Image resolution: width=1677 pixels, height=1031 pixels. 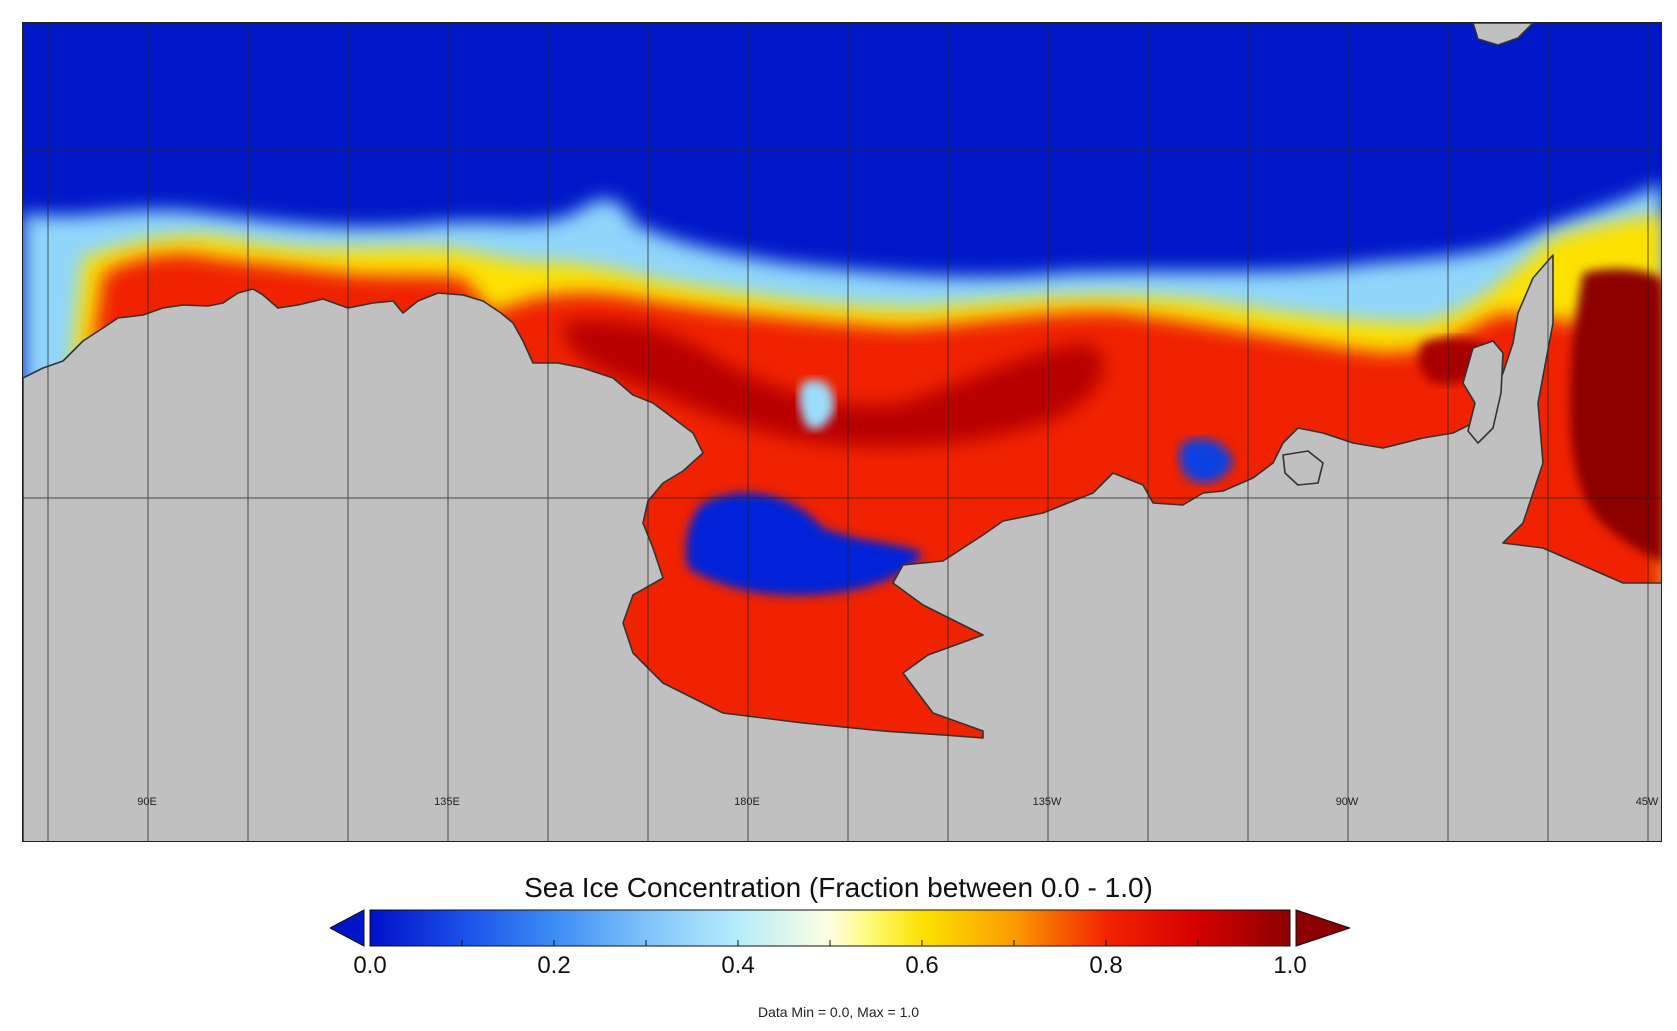 I want to click on colorbar-tick-label: 0.4, so click(x=738, y=965).